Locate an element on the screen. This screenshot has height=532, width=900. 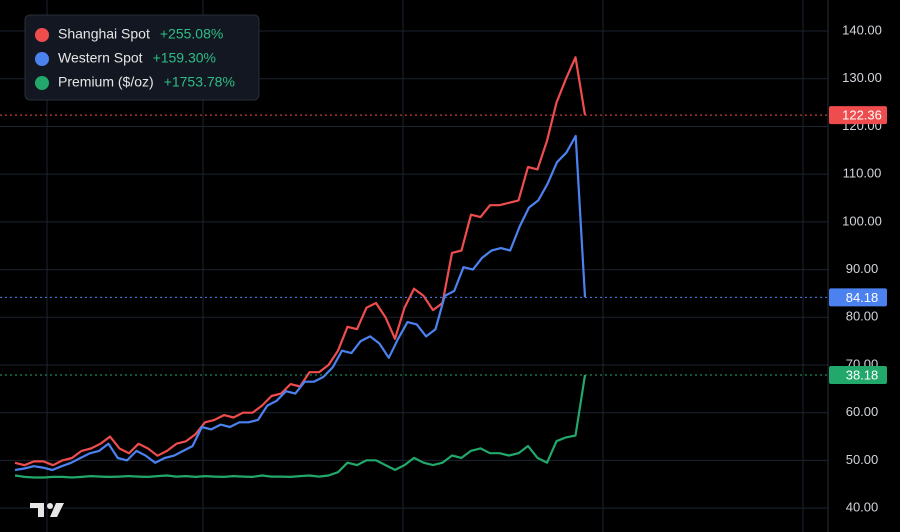
y-tick-label: 130.00 is located at coordinates (862, 77).